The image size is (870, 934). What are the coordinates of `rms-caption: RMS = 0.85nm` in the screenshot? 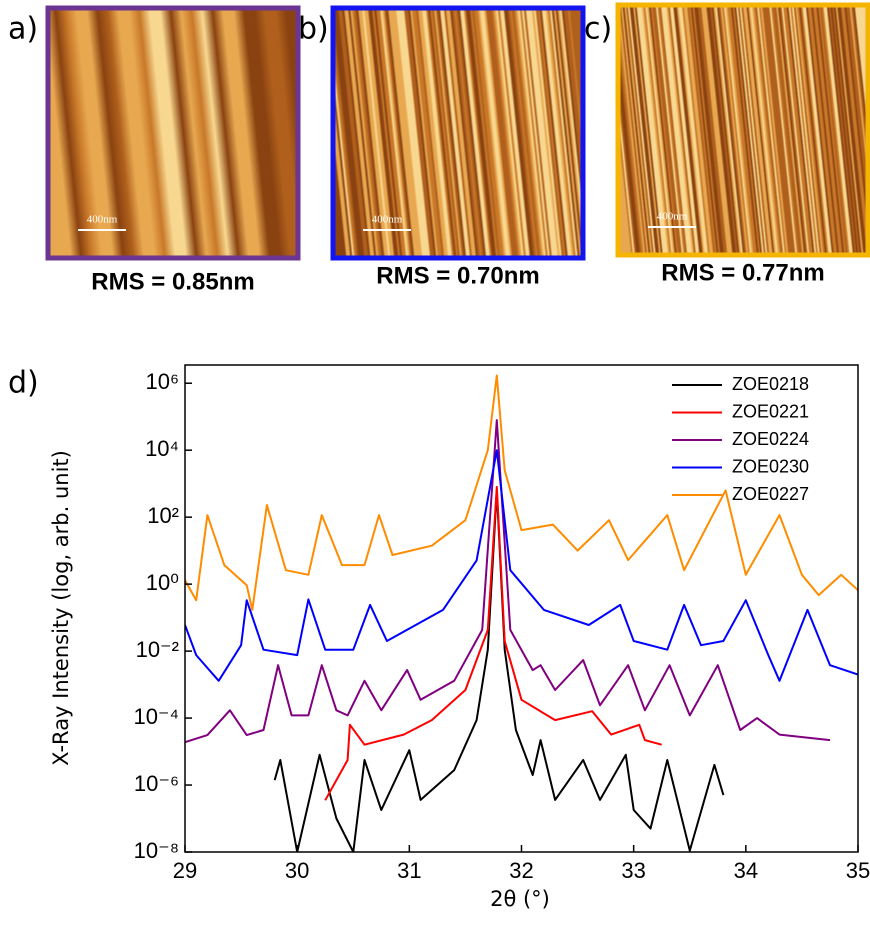 It's located at (172, 281).